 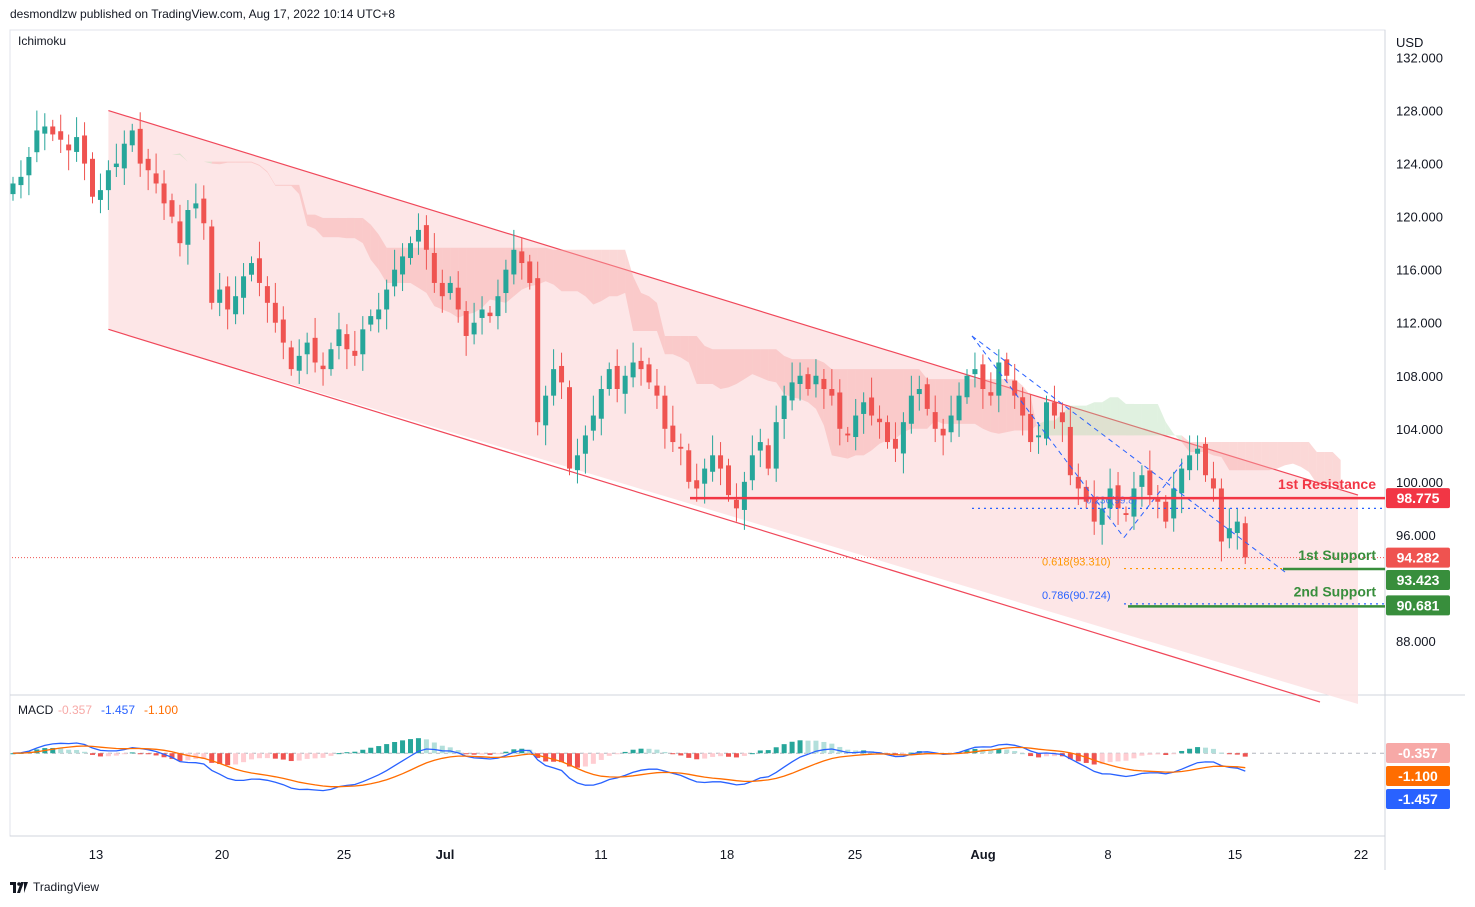 What do you see at coordinates (66, 887) in the screenshot?
I see `footer-brand: TradingView` at bounding box center [66, 887].